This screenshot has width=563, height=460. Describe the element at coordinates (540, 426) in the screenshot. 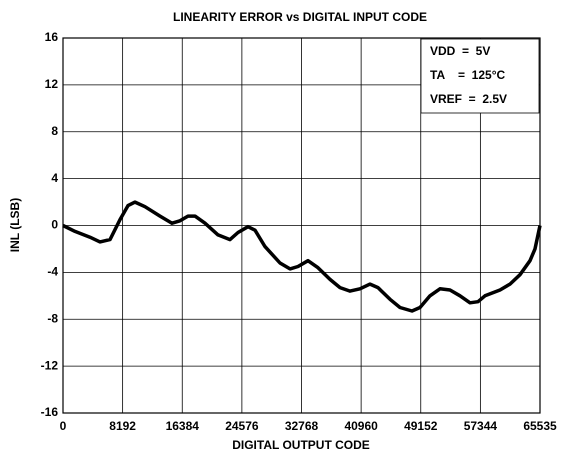

I see `x-tick-label: 65535` at that location.